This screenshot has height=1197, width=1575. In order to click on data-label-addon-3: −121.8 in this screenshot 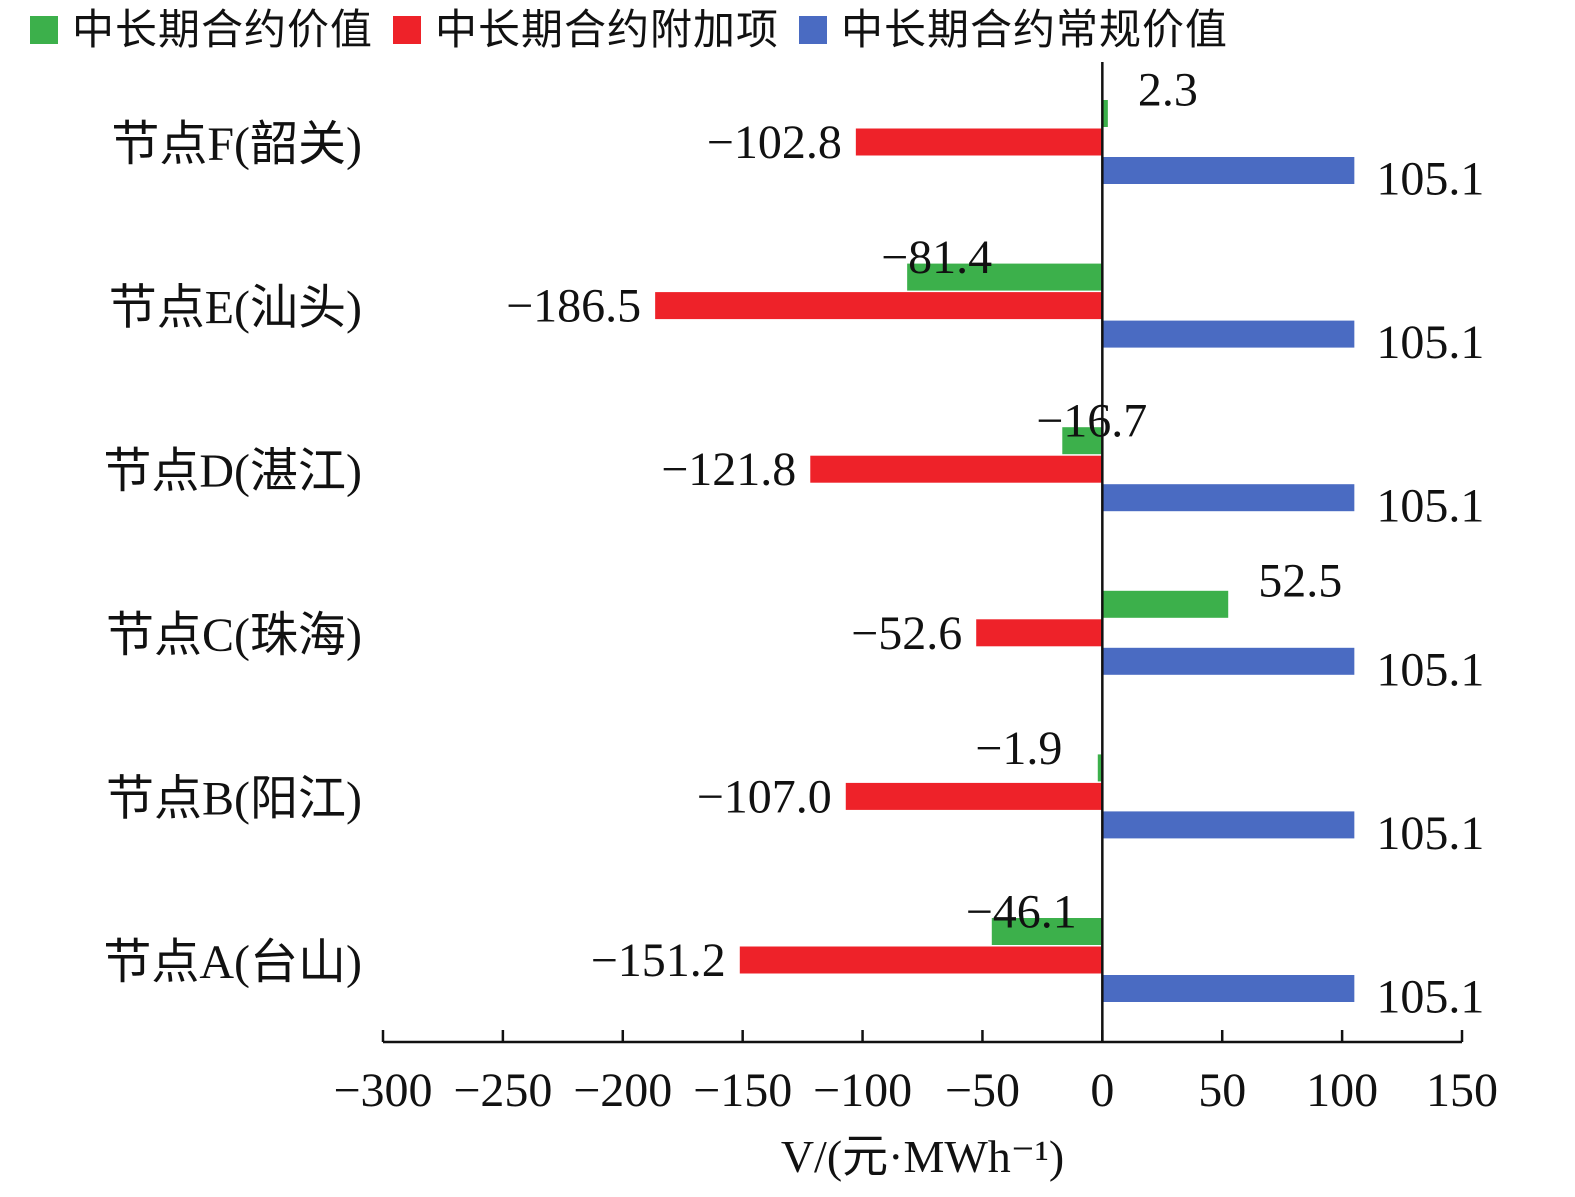, I will do `click(728, 469)`.